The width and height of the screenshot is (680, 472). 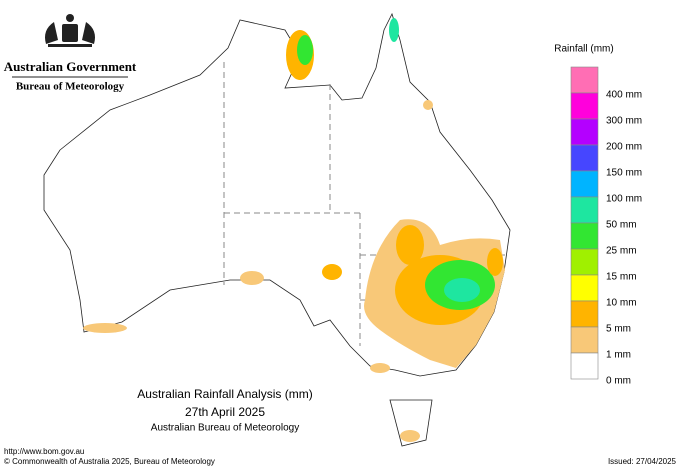 I want to click on agency-name: Bureau of Meteorology, so click(x=70, y=87).